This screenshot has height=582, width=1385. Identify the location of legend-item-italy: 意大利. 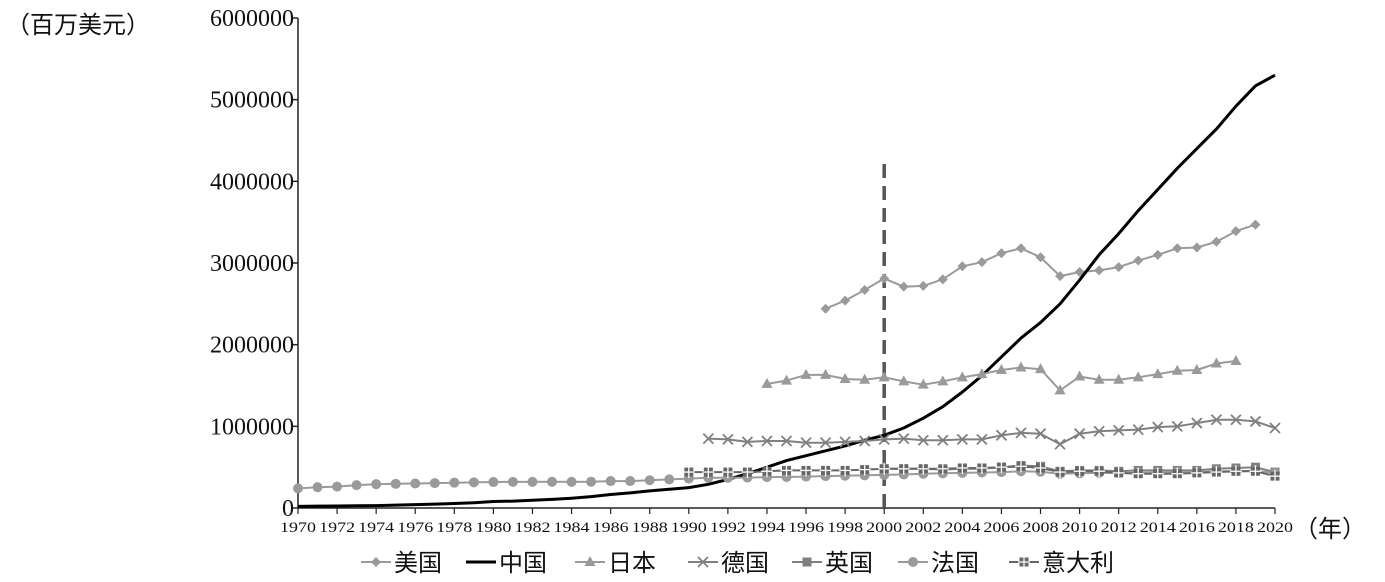
(1061, 563).